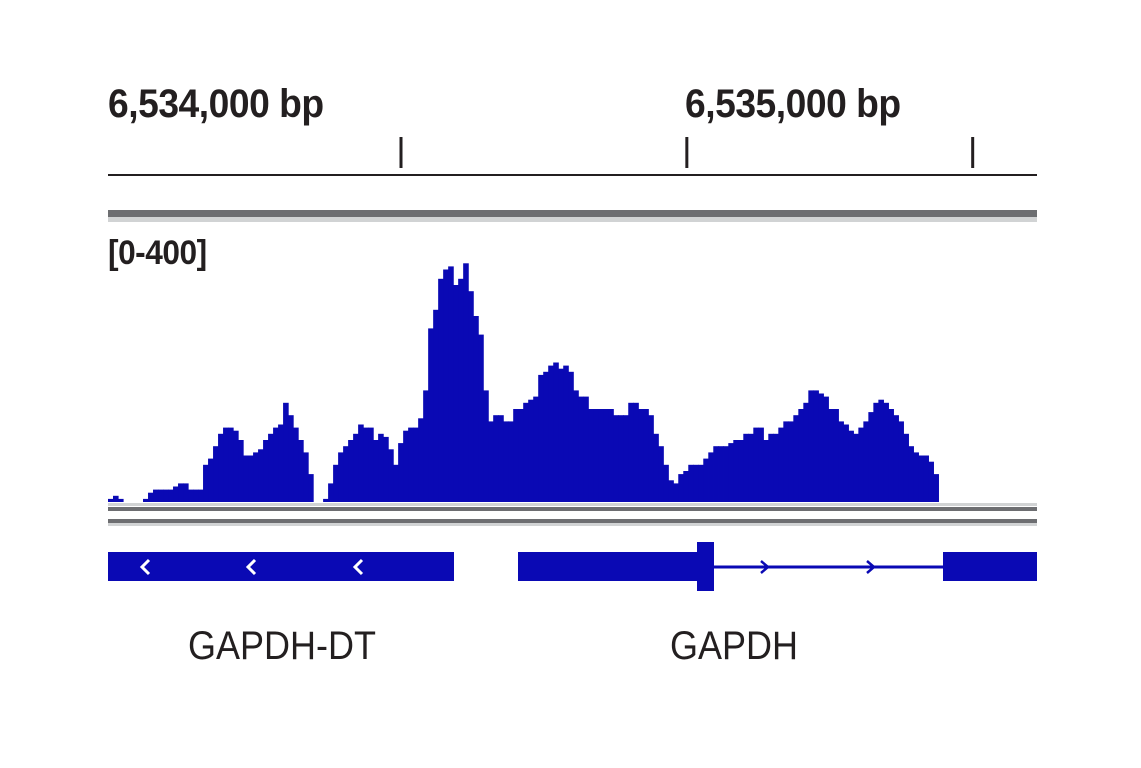 The width and height of the screenshot is (1141, 768). Describe the element at coordinates (793, 104) in the screenshot. I see `ruler-end-label: 6,535,000 bp` at that location.